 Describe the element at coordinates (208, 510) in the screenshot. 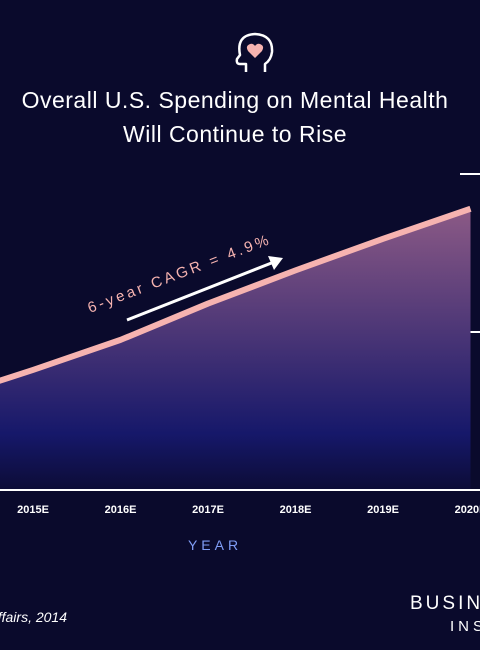

I see `x-tick-label: 2017E` at that location.